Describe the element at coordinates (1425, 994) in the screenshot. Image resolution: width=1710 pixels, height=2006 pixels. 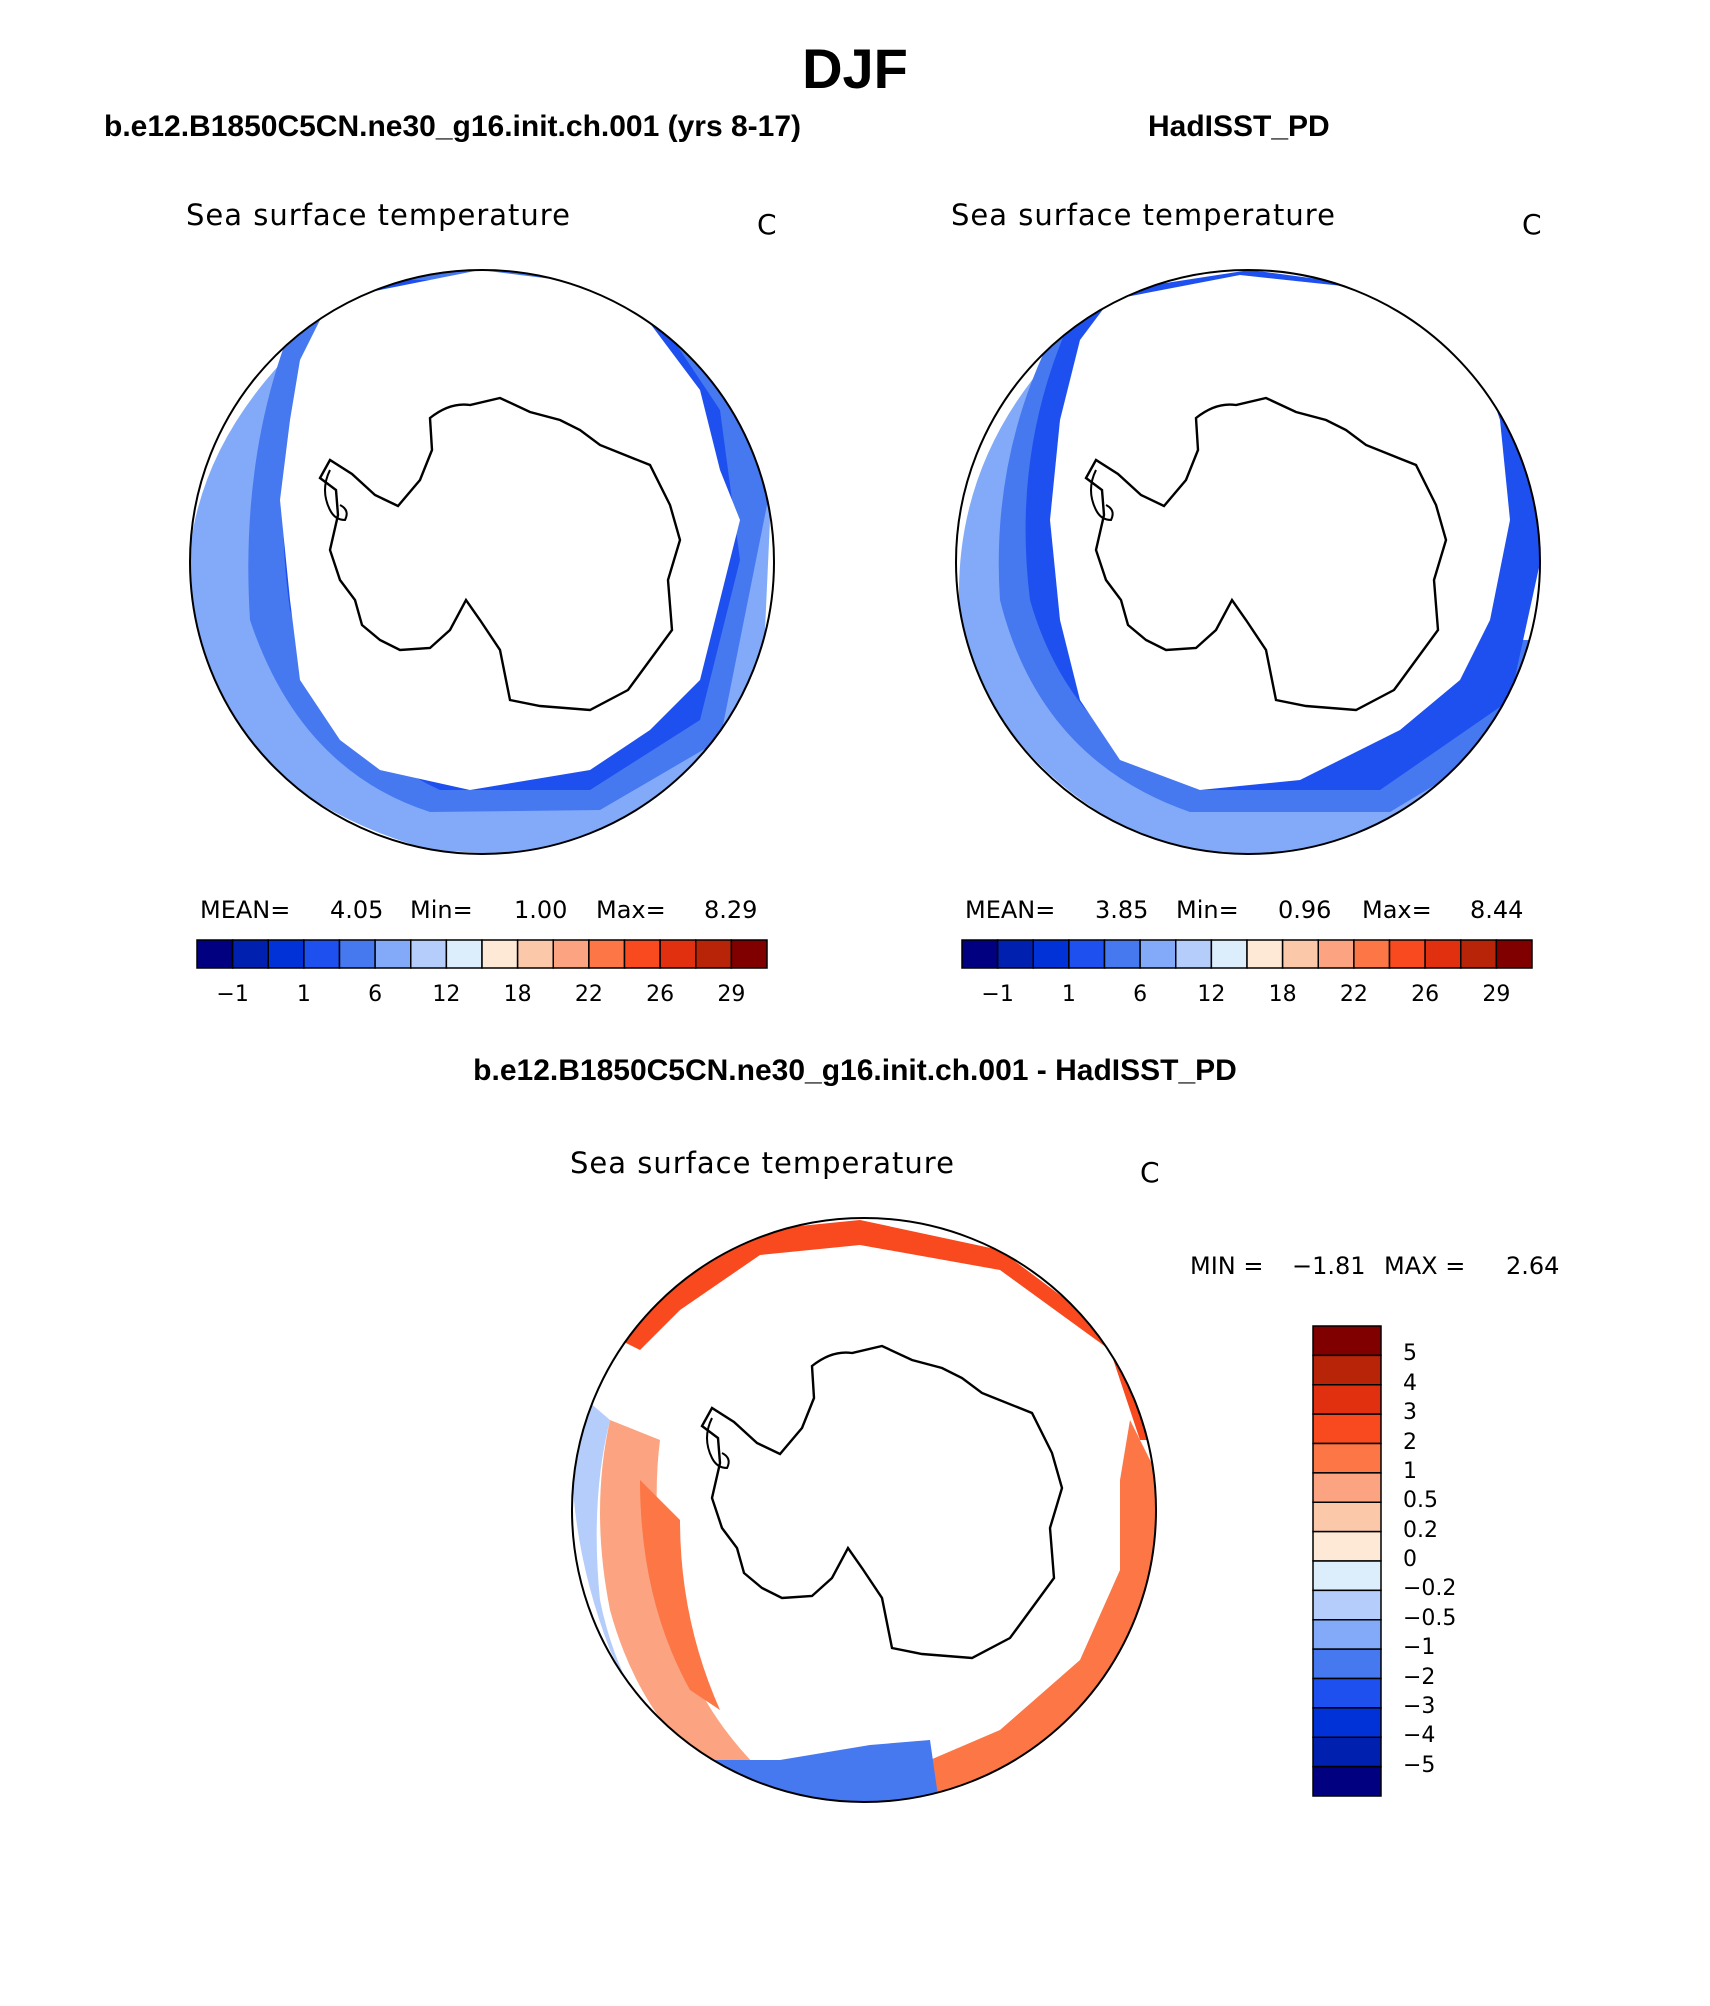
I see `obs-colorbar-tick-label: 26` at that location.